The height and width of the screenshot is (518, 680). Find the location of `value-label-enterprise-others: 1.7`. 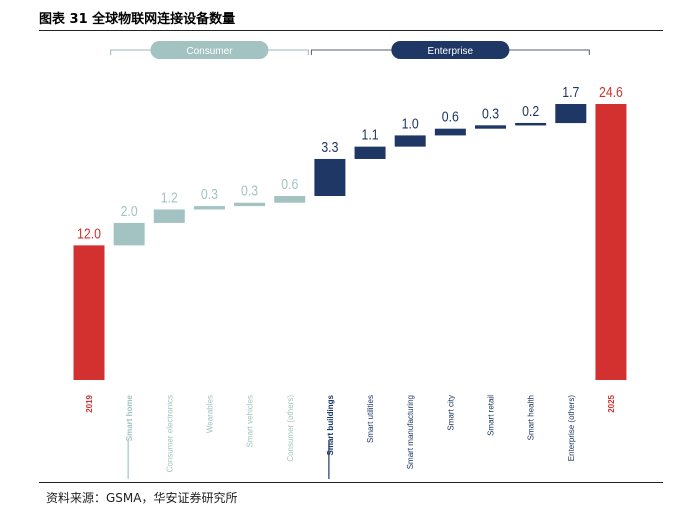

value-label-enterprise-others: 1.7 is located at coordinates (570, 92).